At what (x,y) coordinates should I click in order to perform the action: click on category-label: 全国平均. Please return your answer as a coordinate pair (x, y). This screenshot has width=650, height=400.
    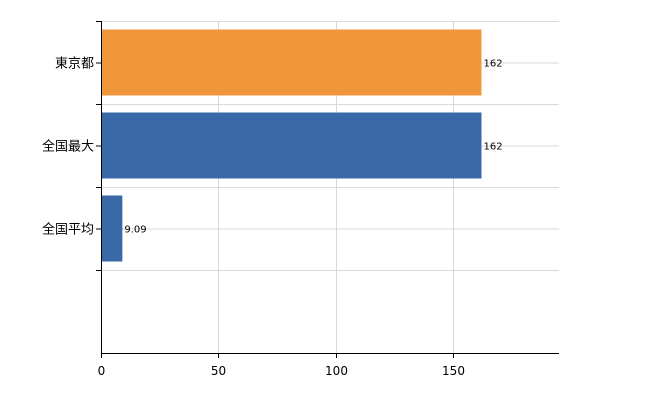
    Looking at the image, I should click on (68, 230).